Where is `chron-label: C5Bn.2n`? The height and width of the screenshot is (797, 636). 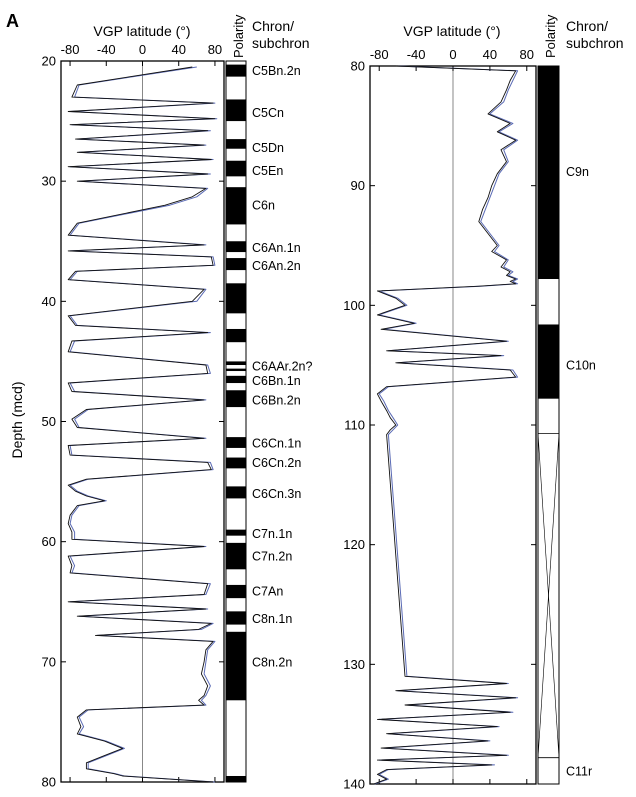 chron-label: C5Bn.2n is located at coordinates (276, 71).